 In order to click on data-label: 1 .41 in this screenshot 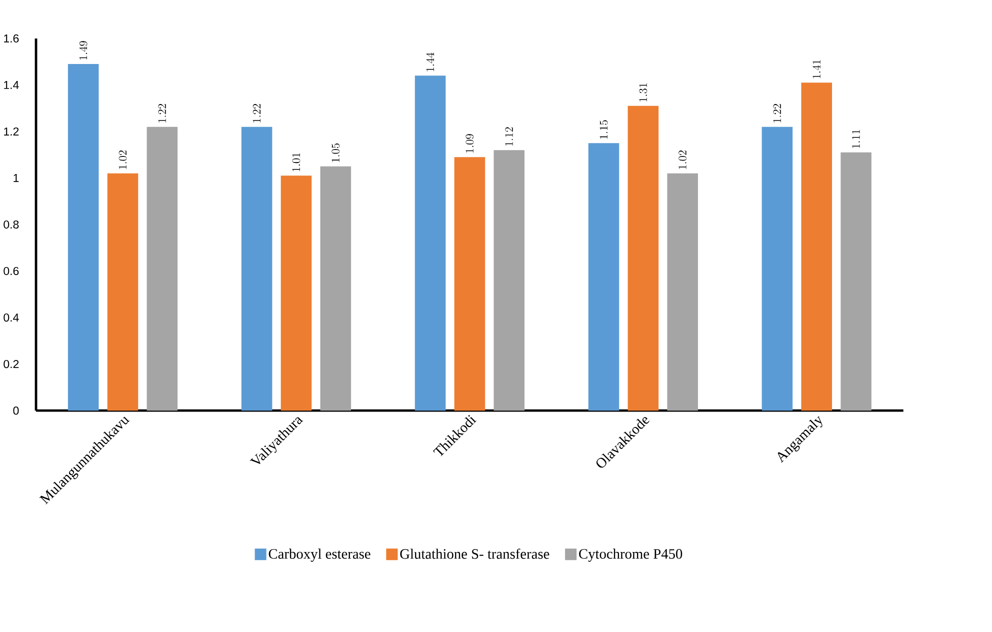, I will do `click(816, 69)`.